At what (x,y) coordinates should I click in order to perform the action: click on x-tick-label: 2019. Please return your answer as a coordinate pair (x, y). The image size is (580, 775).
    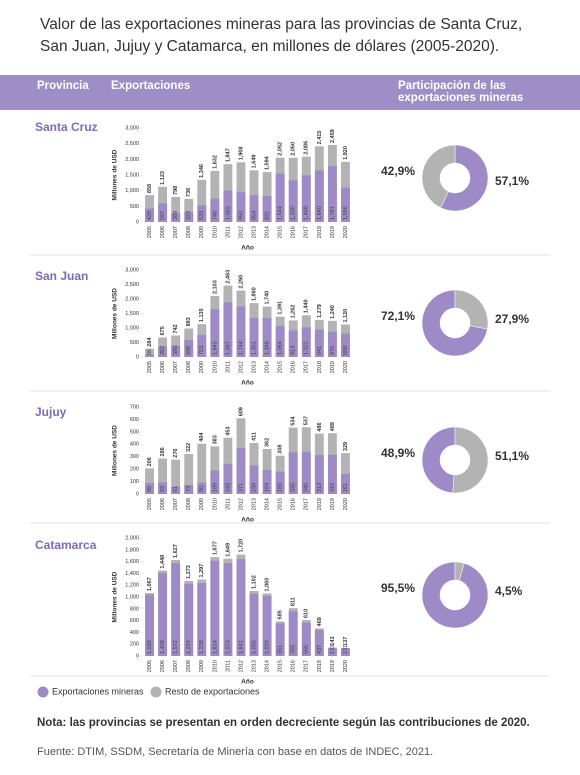
    Looking at the image, I should click on (333, 367).